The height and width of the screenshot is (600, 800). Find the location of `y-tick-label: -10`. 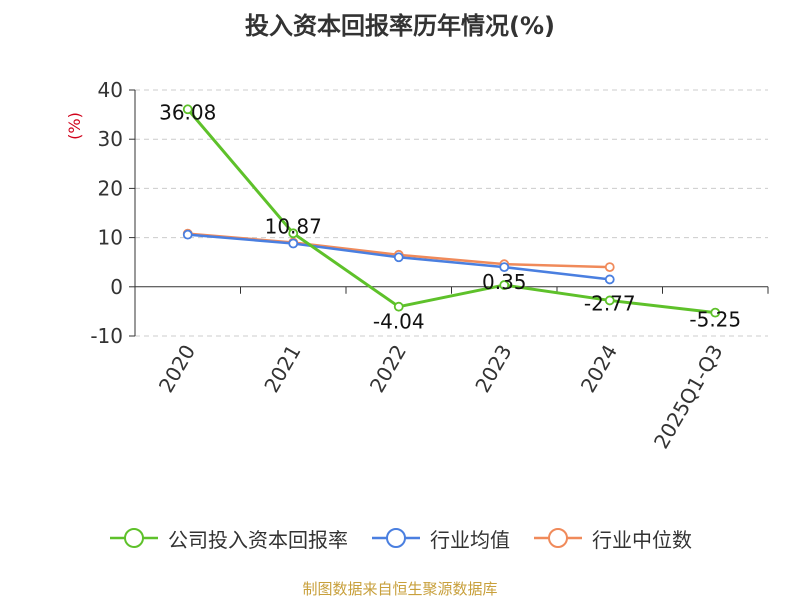

y-tick-label: -10 is located at coordinates (106, 336).